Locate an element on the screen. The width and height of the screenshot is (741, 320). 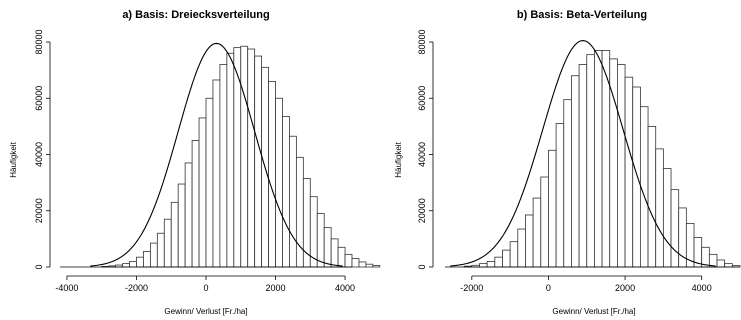
panel-a-ylabel: Häufigkeit is located at coordinates (13, 159).